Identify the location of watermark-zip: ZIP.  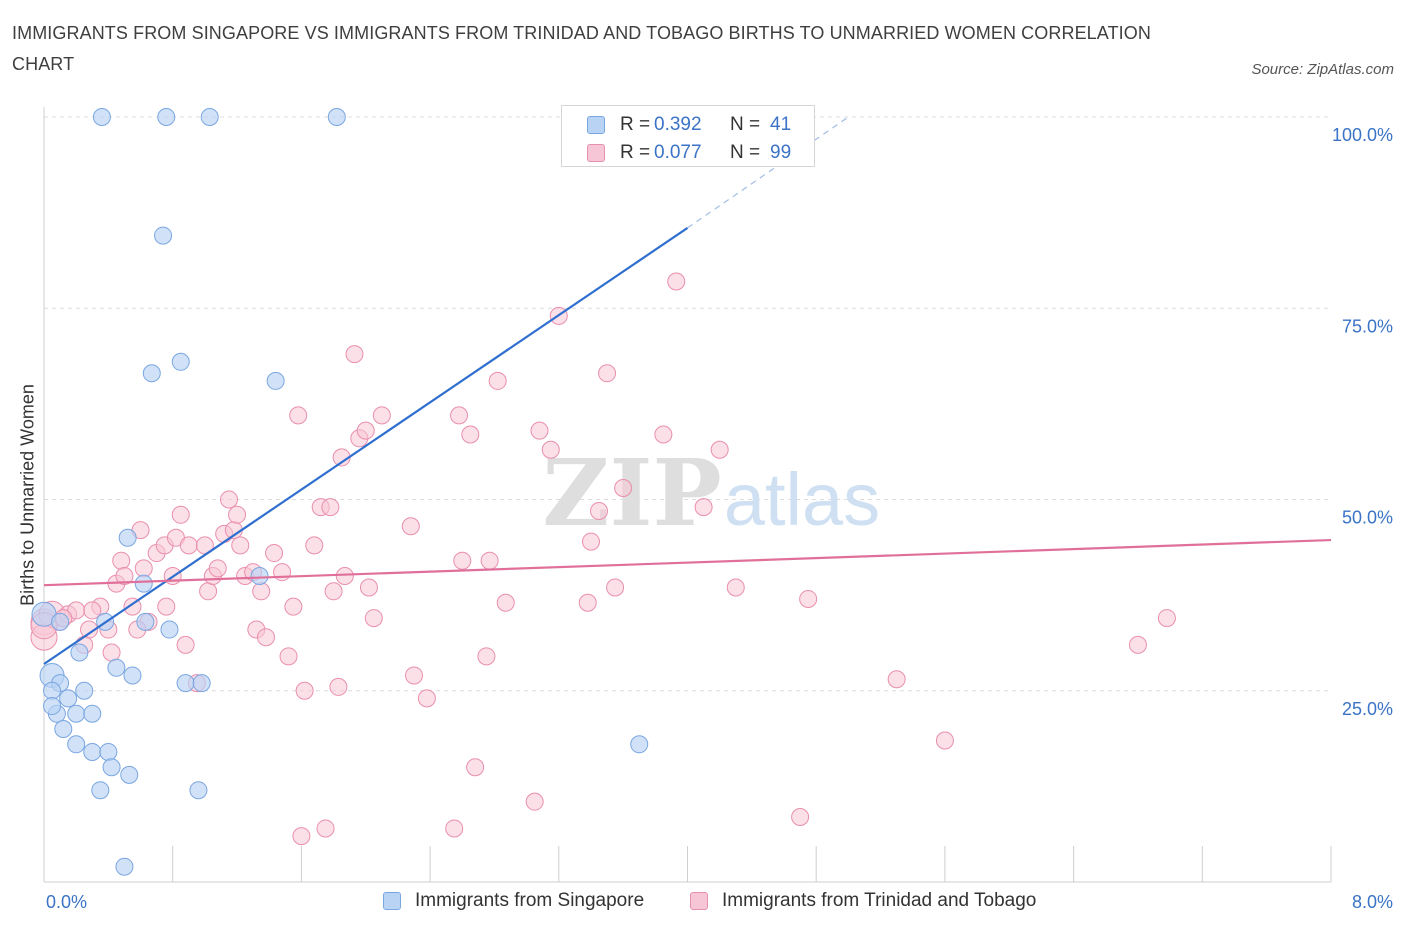
(631, 493).